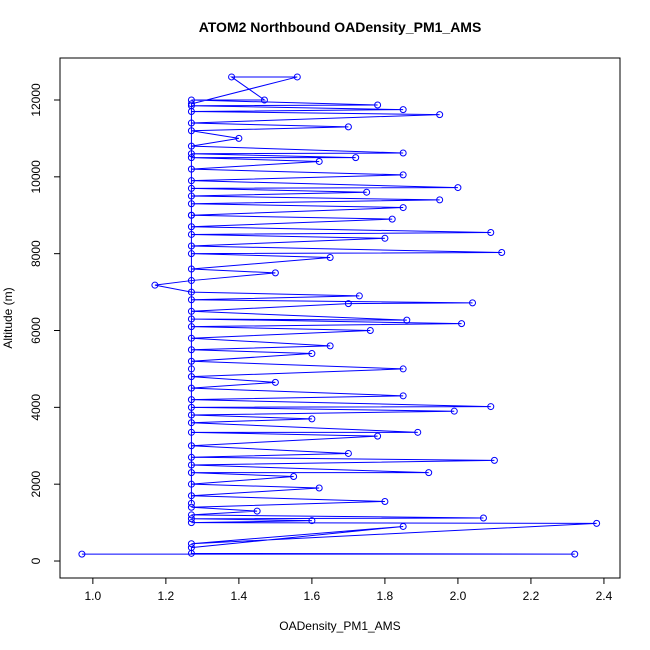  I want to click on x-tick-label: 1.6, so click(312, 596).